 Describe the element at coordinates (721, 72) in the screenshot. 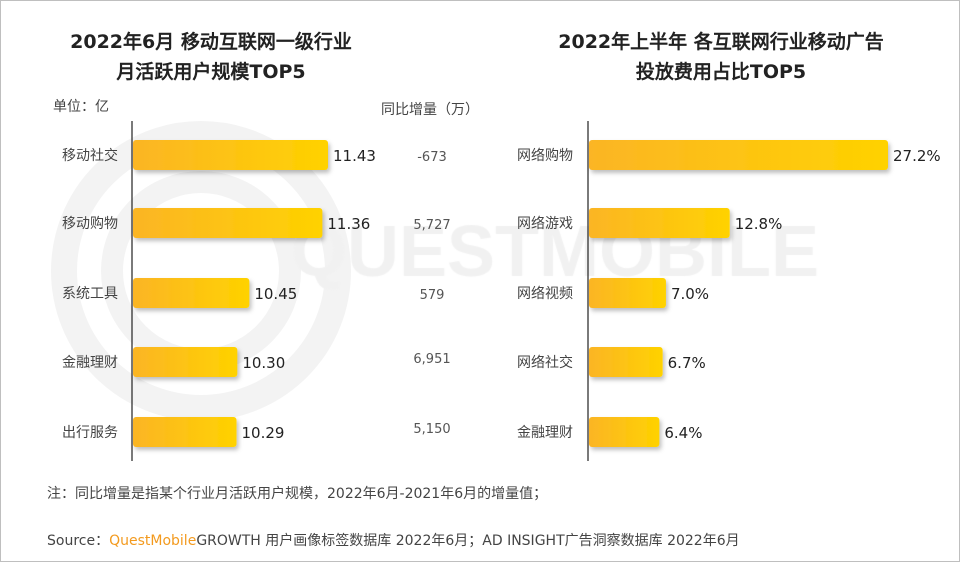

I see `right-title-line2: 投放费用占比TOP5` at that location.